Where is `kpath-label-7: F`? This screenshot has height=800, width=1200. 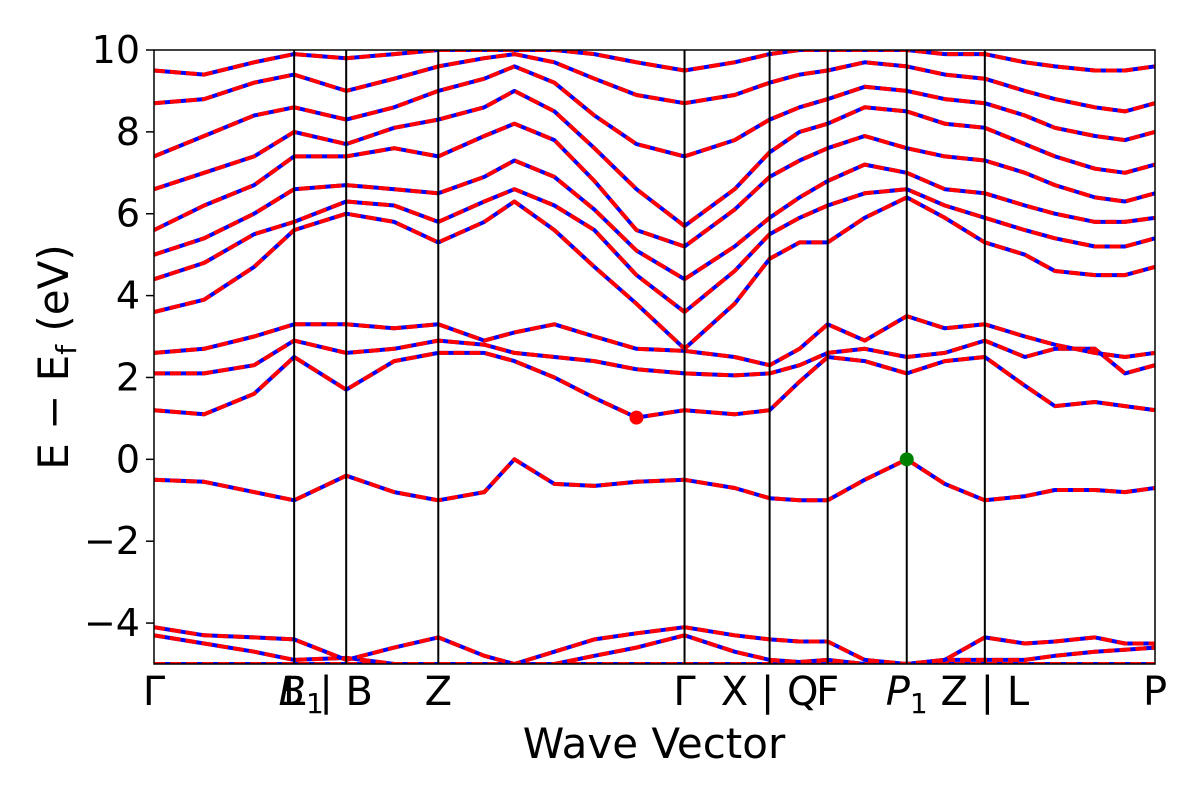
kpath-label-7: F is located at coordinates (827, 692).